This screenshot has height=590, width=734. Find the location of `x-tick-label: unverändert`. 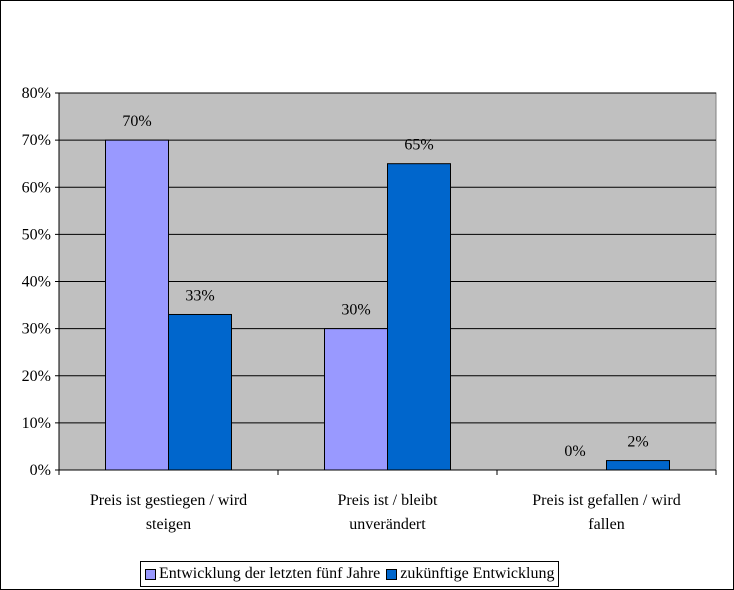

x-tick-label: unverändert is located at coordinates (387, 524).